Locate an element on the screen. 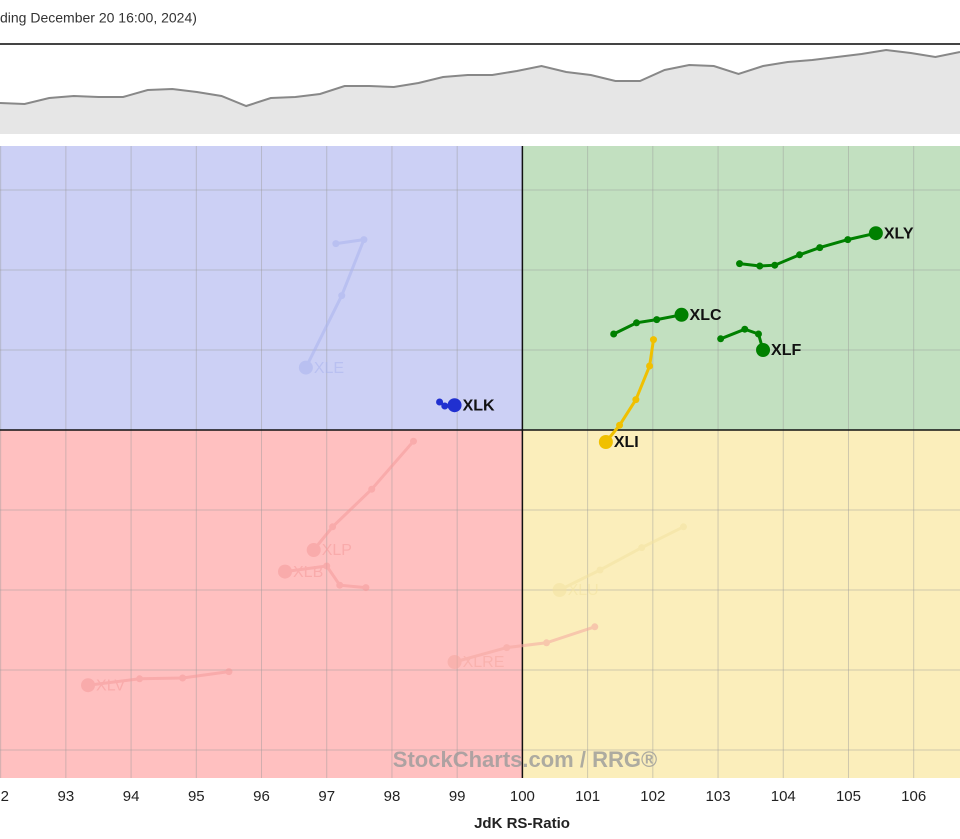 Image resolution: width=960 pixels, height=839 pixels. series-label: XLV is located at coordinates (110, 685).